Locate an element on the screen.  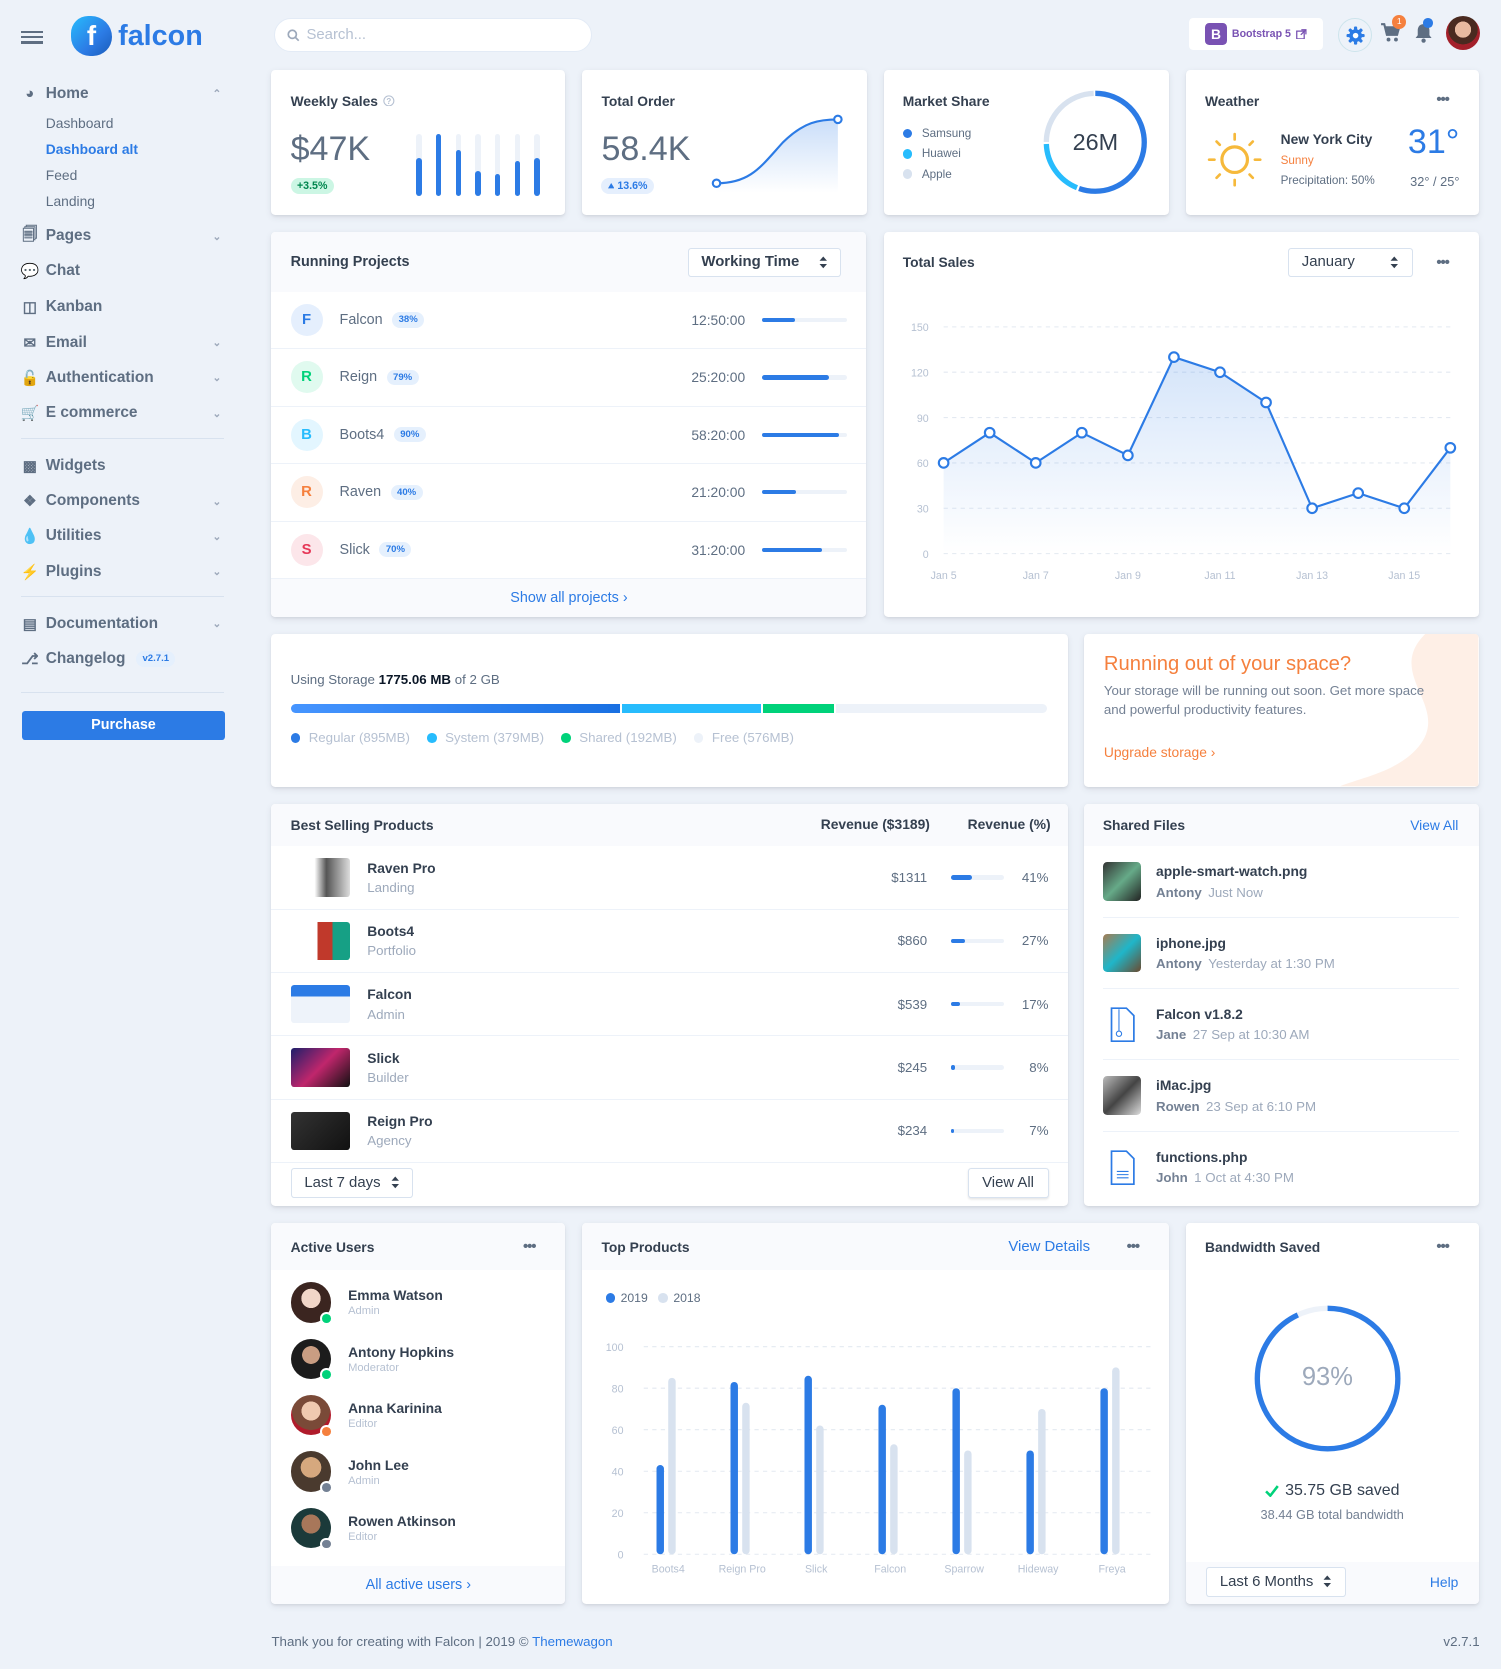
working-time-select: Working Time is located at coordinates (764, 262).